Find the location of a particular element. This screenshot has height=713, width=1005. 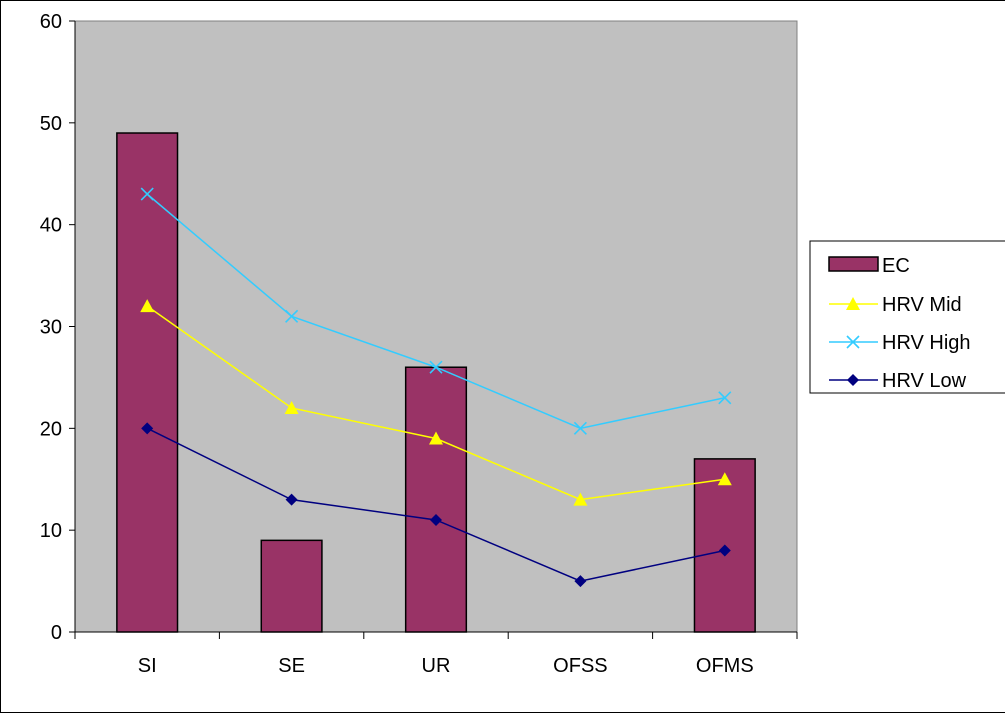

legend-label-hrv-mid: HRV Mid is located at coordinates (922, 305).